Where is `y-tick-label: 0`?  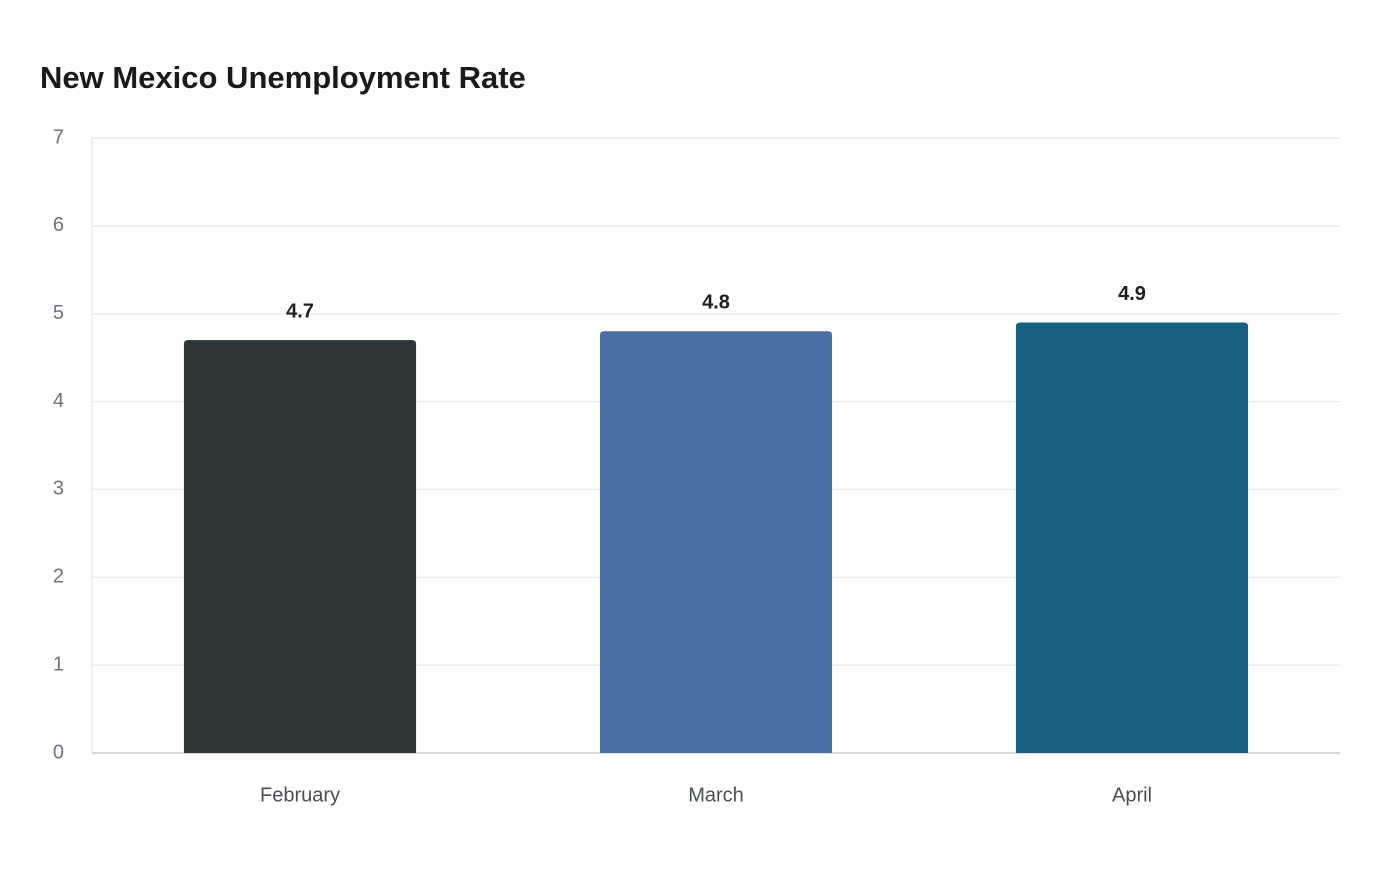 y-tick-label: 0 is located at coordinates (58, 752).